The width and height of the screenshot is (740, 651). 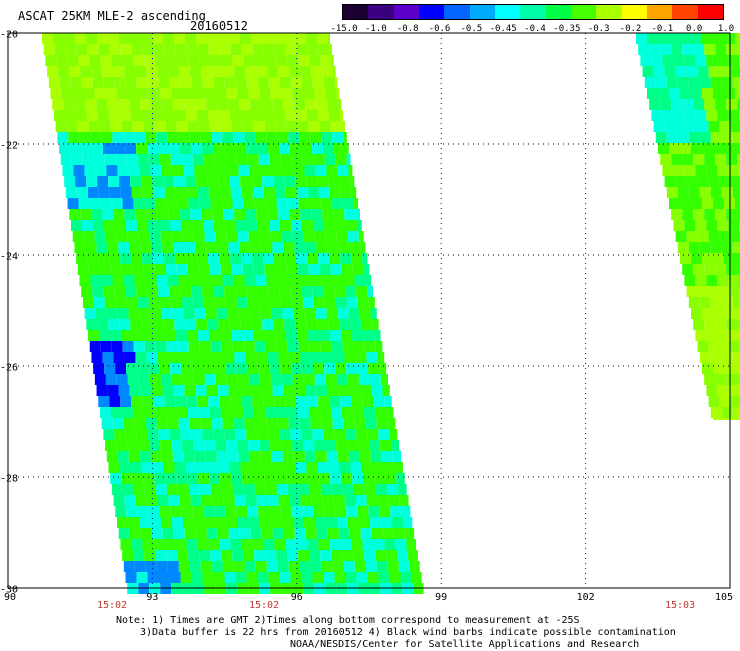 What do you see at coordinates (567, 29) in the screenshot?
I see `colorbar-label: -0.35` at bounding box center [567, 29].